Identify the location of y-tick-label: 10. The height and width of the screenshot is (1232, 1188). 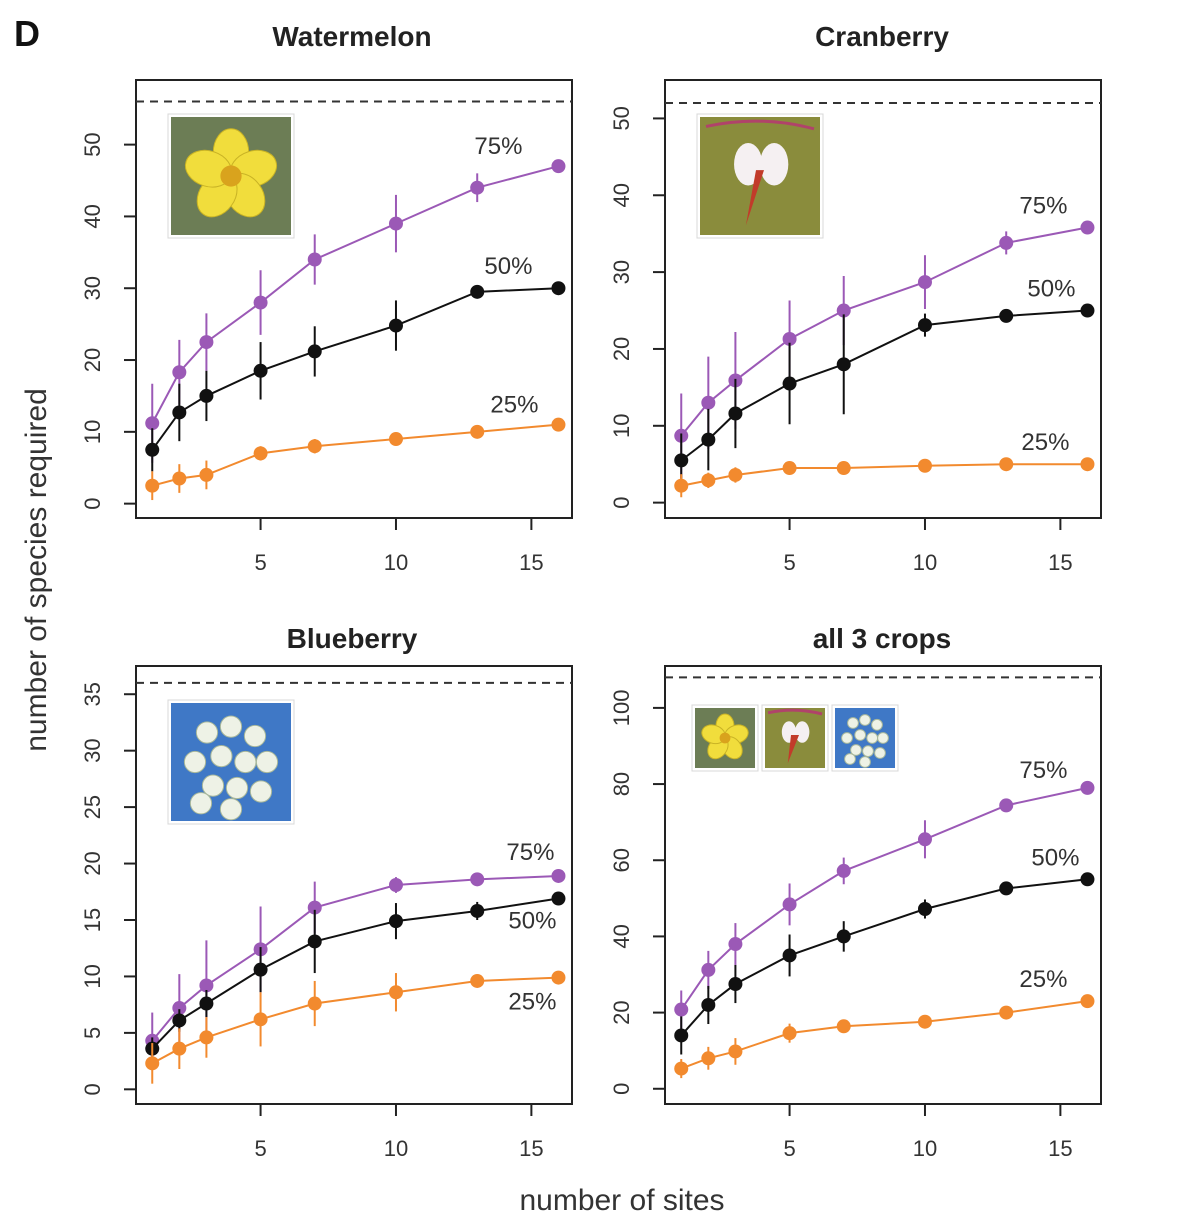
(92, 976).